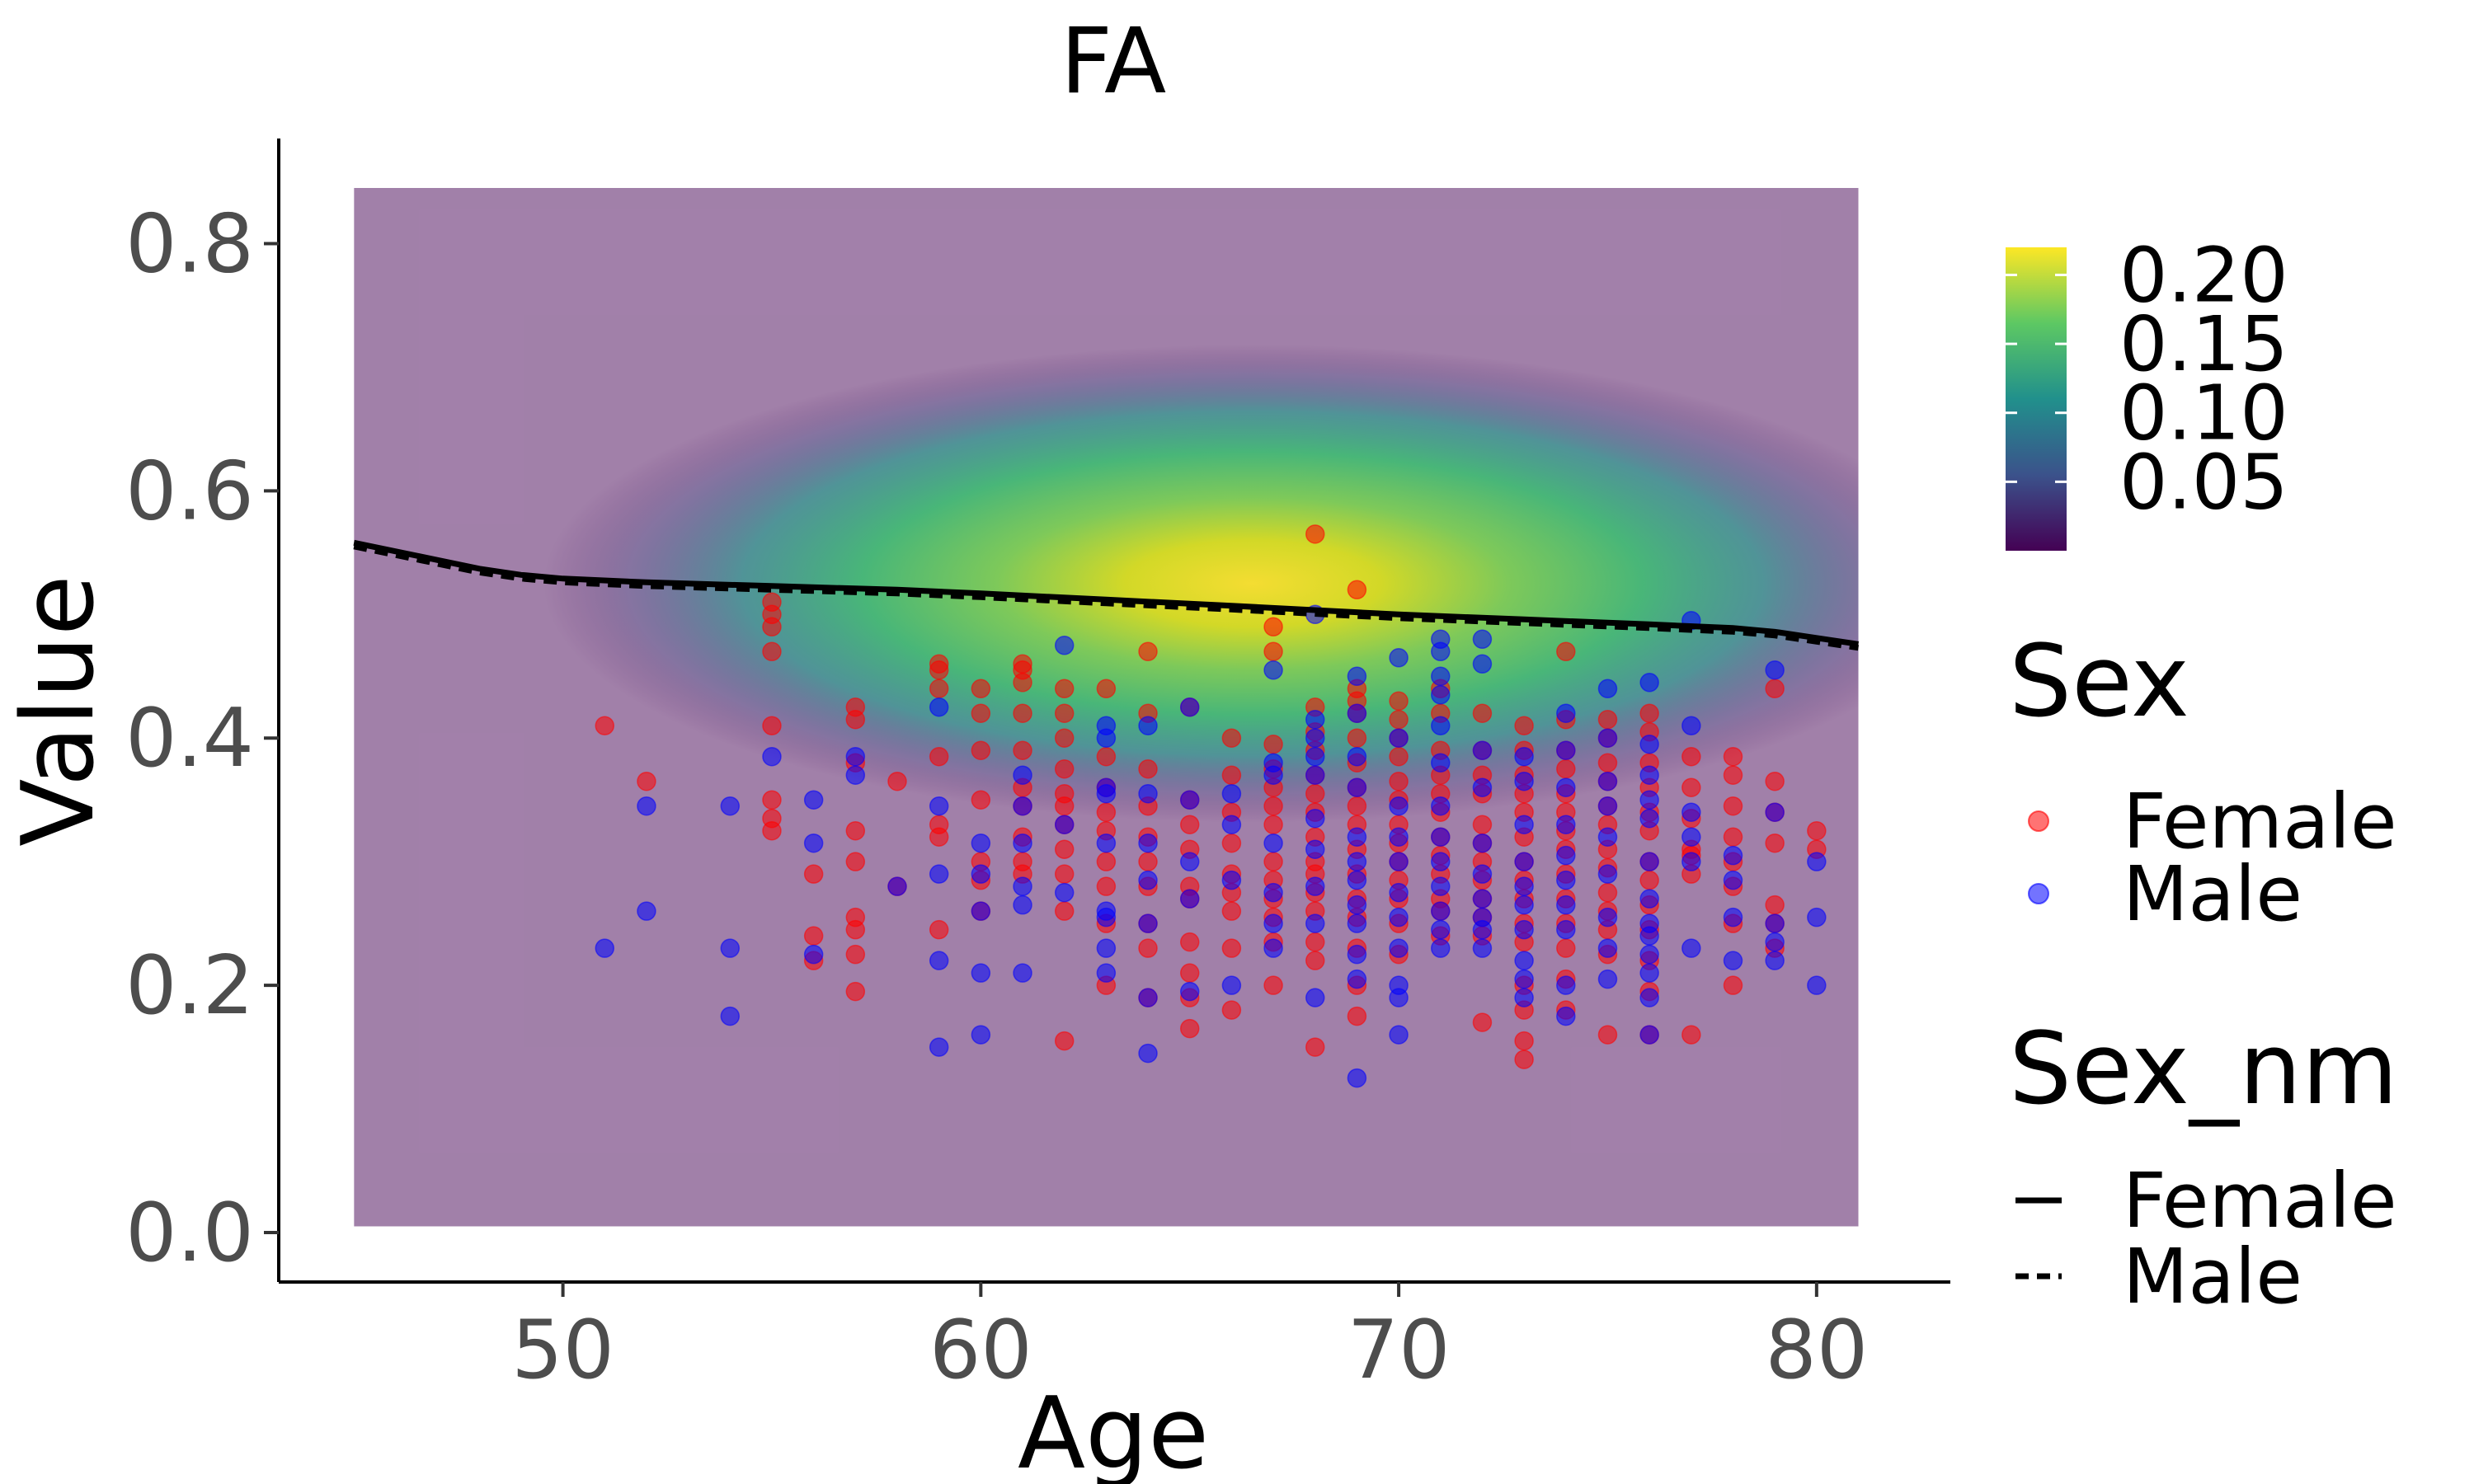 The width and height of the screenshot is (2474, 1484). What do you see at coordinates (1106, 597) in the screenshot?
I see `male-smooth-line` at bounding box center [1106, 597].